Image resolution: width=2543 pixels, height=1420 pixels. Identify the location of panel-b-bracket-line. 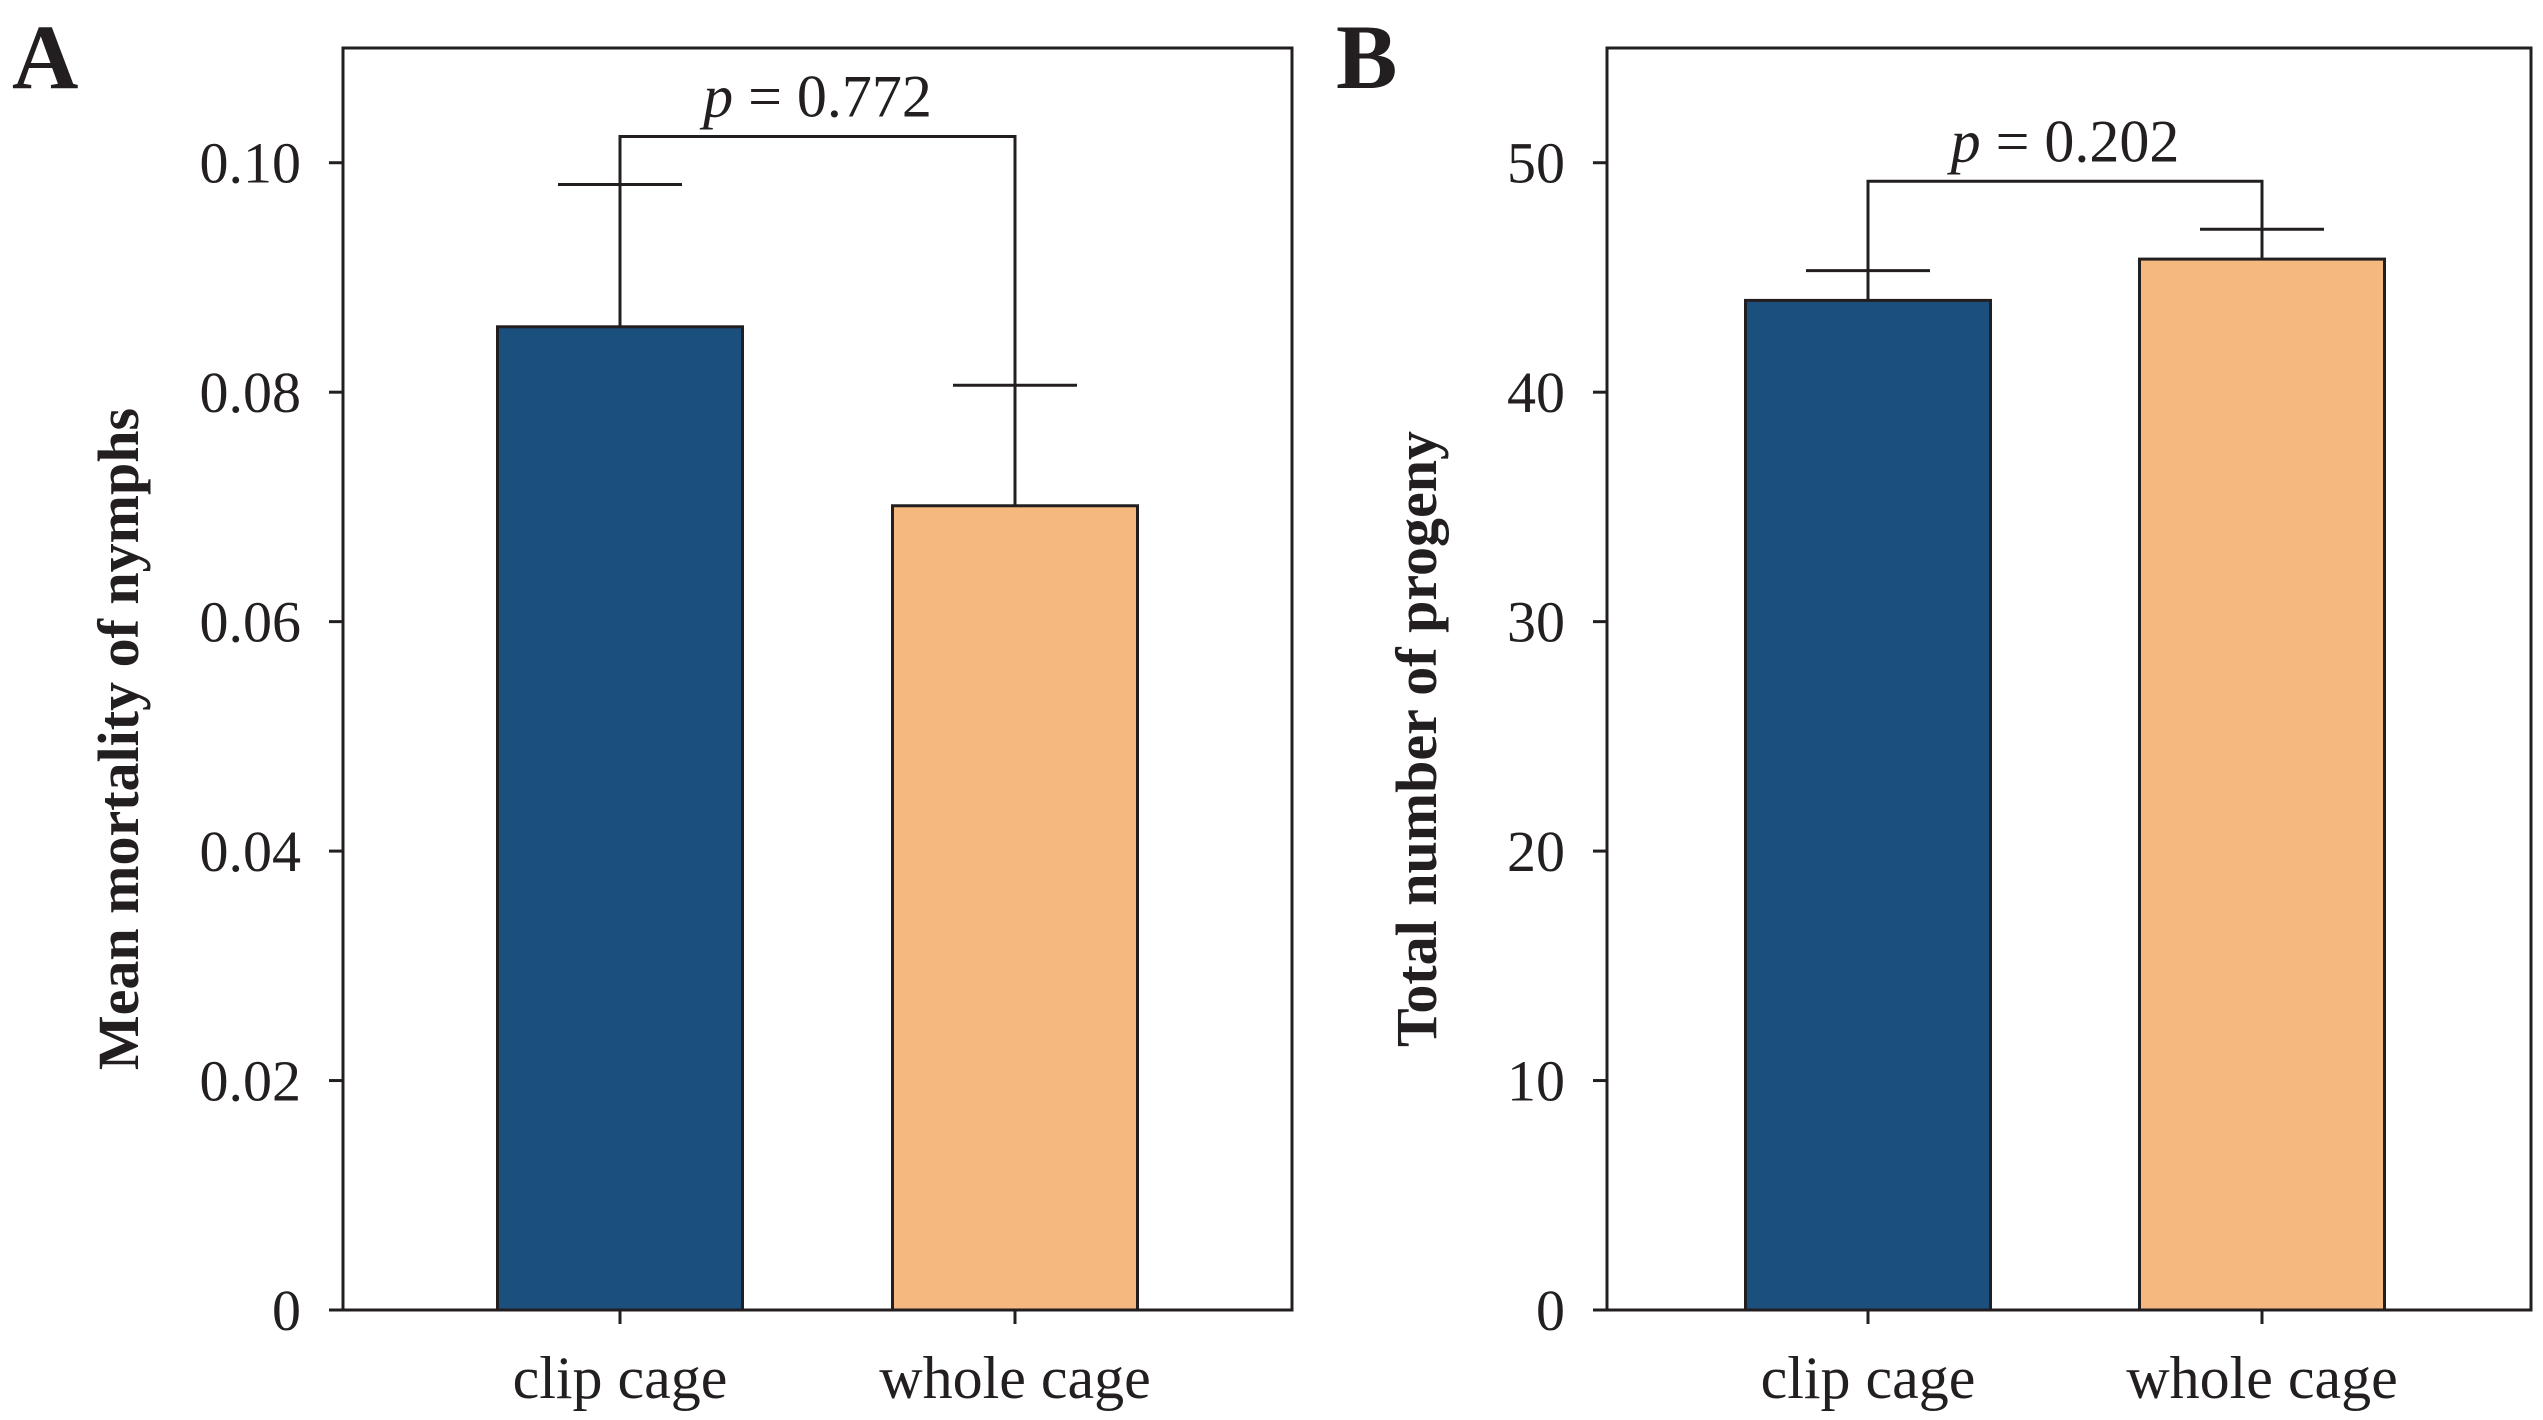
(2065, 225).